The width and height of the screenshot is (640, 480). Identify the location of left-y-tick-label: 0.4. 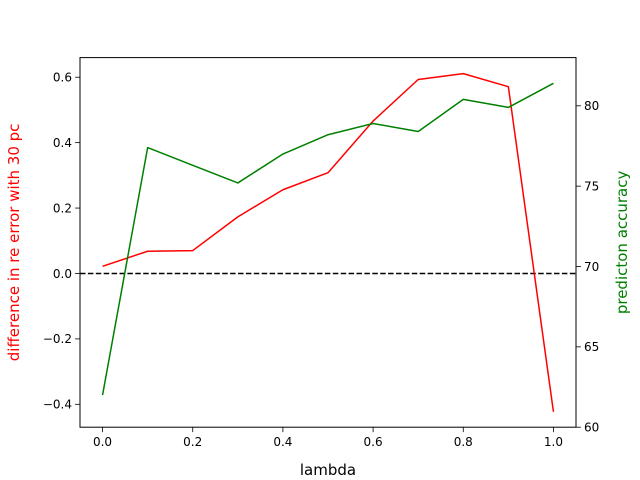
(62, 143).